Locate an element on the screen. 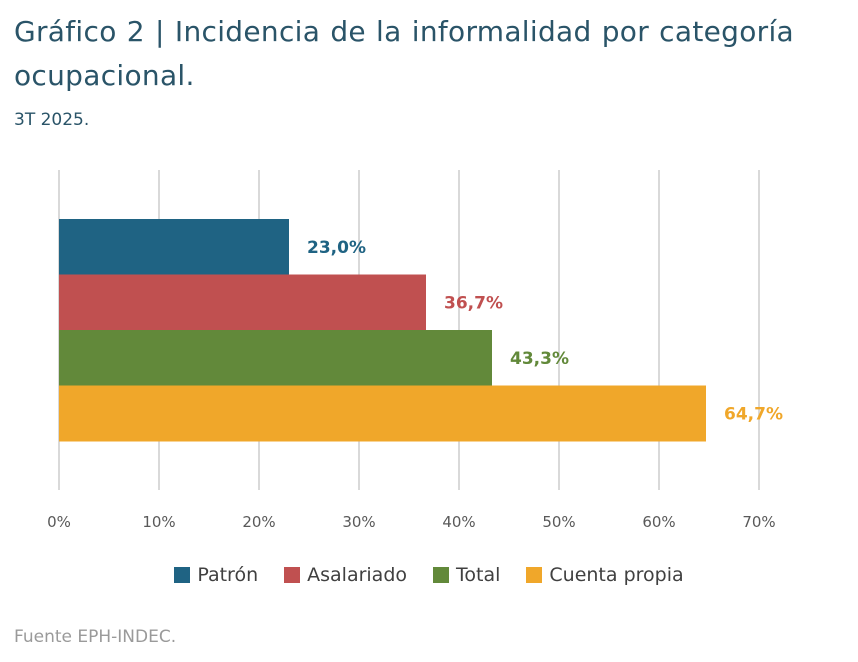 The image size is (858, 662). legend-label: Patrón is located at coordinates (228, 575).